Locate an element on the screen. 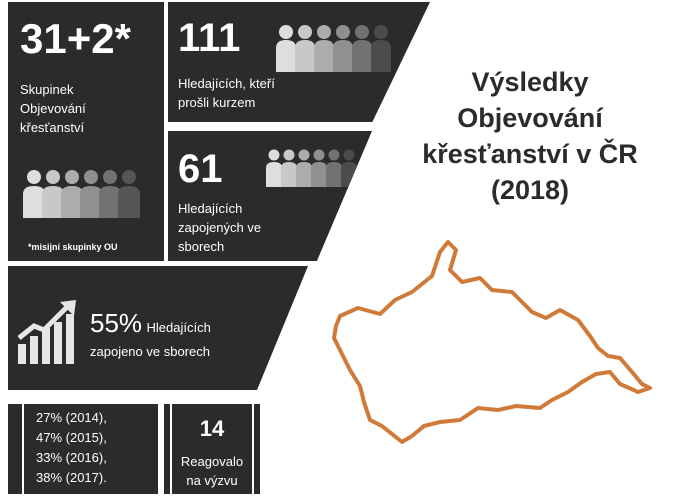  responded-box: 14 Reagovalo na výzvu is located at coordinates (212, 449).